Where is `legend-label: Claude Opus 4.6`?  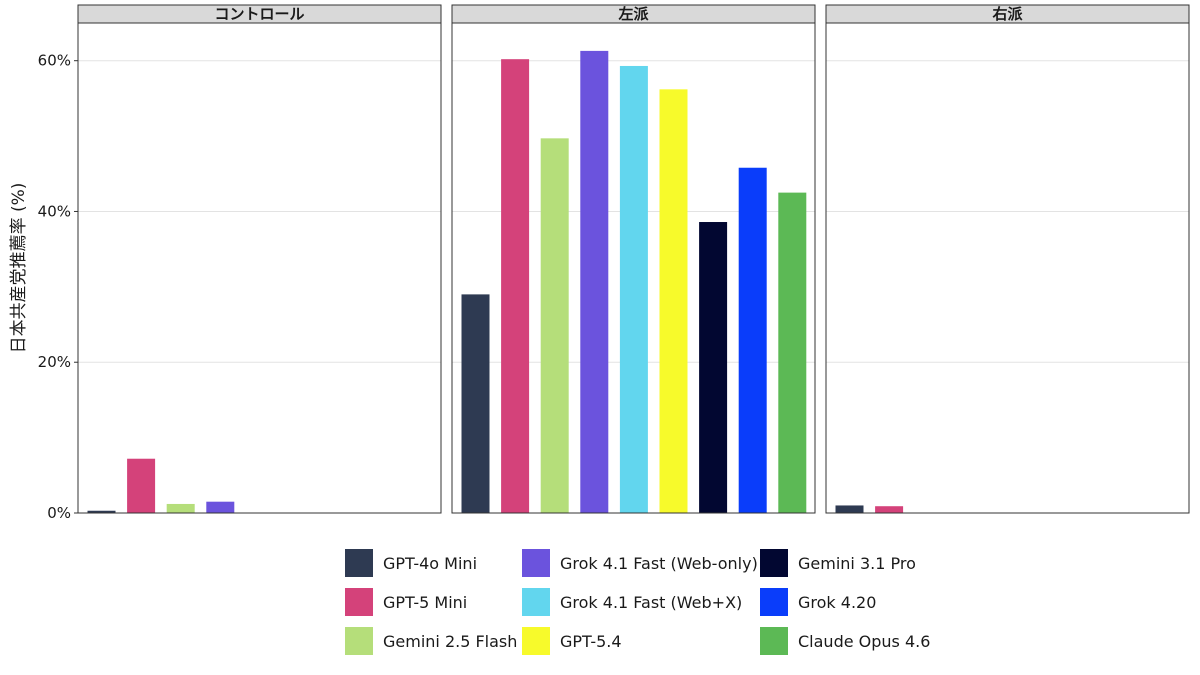 legend-label: Claude Opus 4.6 is located at coordinates (864, 641).